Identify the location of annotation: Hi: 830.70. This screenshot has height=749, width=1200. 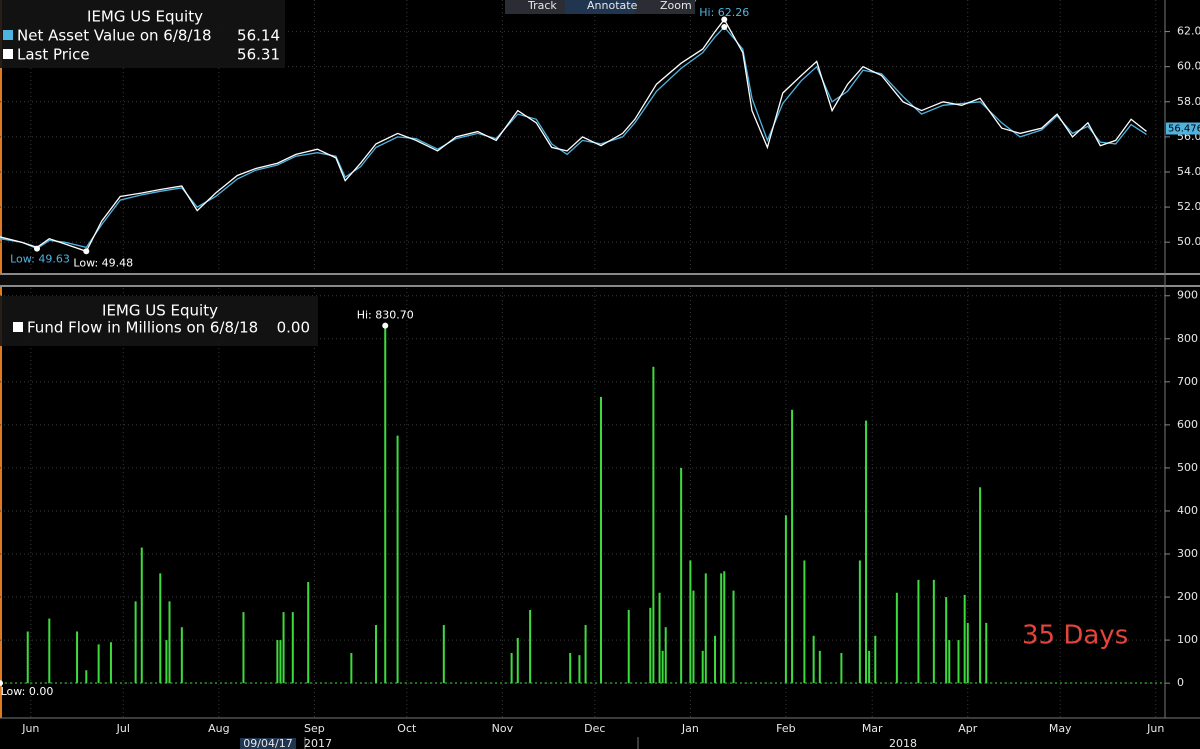
(385, 315).